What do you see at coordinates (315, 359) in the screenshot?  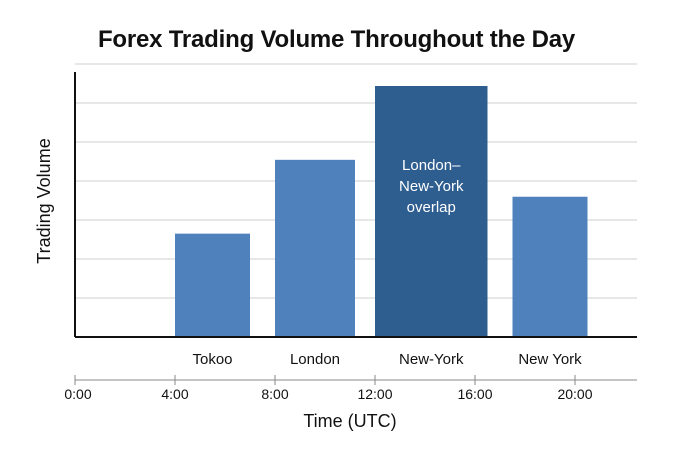 I see `category-label: London` at bounding box center [315, 359].